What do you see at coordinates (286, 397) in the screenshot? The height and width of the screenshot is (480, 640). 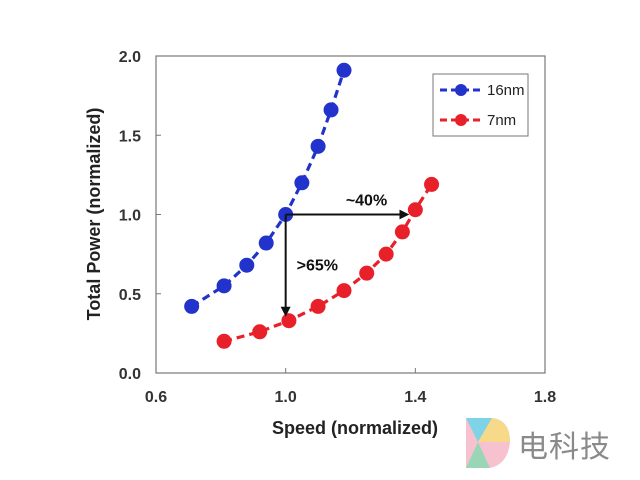 I see `x-tick-label: 1.0` at bounding box center [286, 397].